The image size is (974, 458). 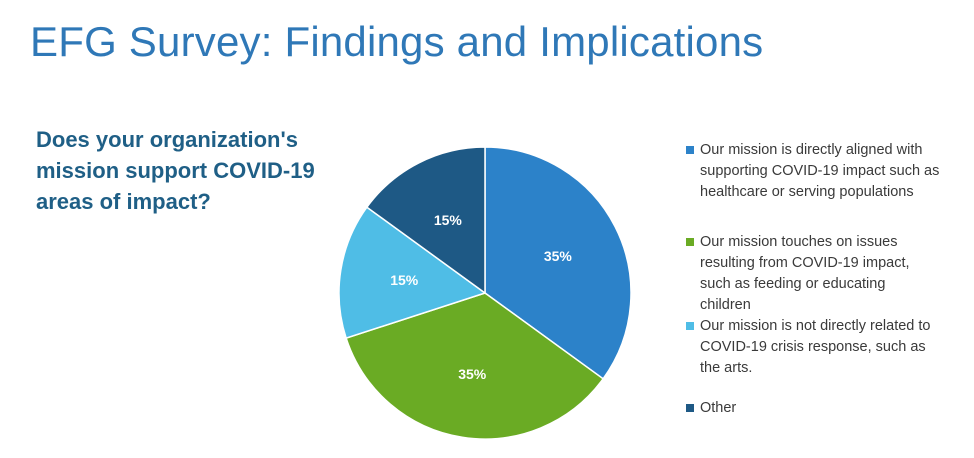 What do you see at coordinates (820, 171) in the screenshot?
I see `legend-label-line: supporting COVID-19 impact such as` at bounding box center [820, 171].